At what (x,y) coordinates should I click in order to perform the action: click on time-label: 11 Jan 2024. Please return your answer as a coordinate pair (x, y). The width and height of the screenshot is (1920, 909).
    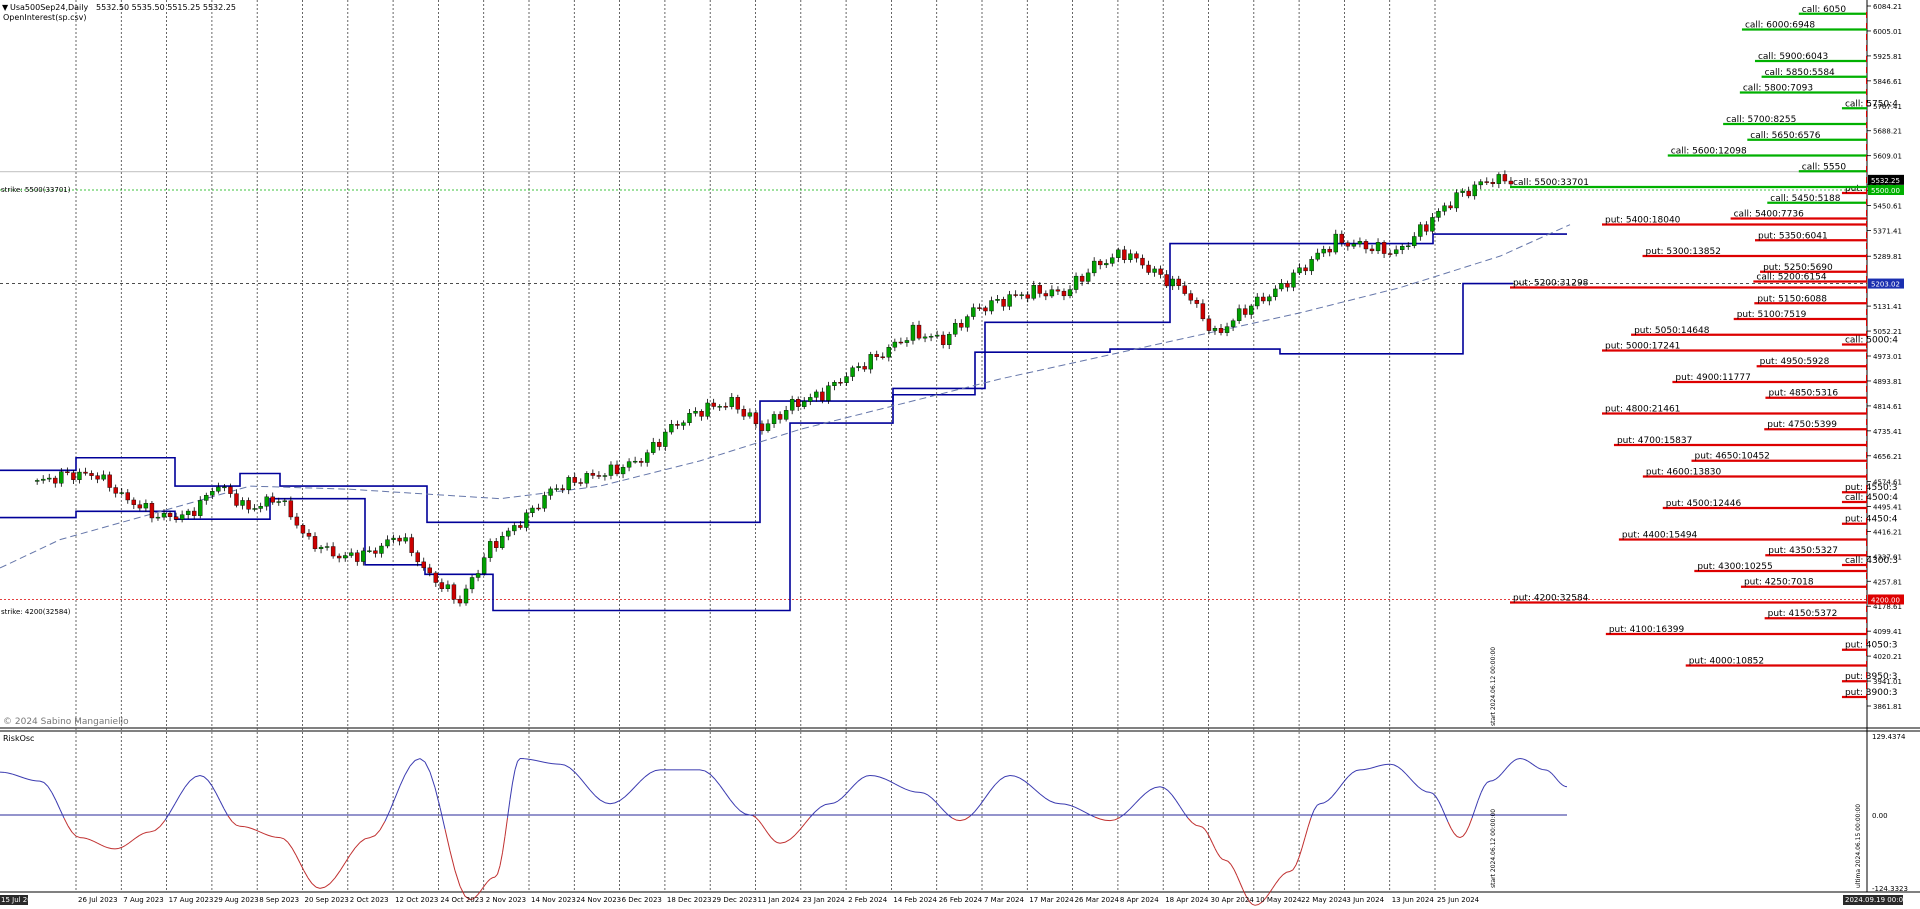
    Looking at the image, I should click on (779, 900).